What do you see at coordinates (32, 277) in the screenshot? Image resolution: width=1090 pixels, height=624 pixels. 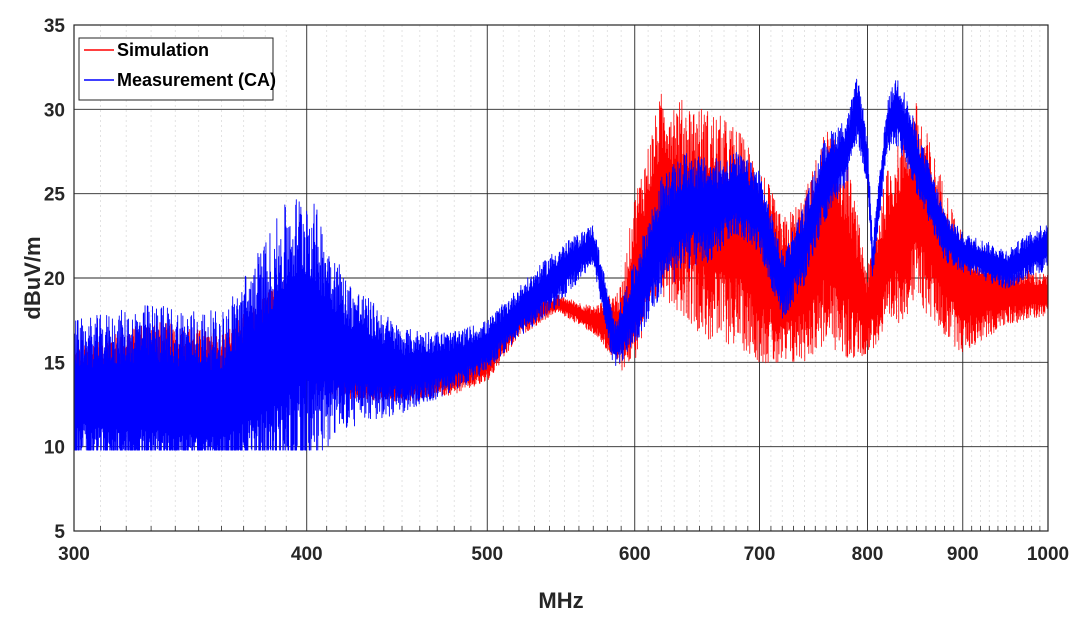 I see `y-axis-label: dBuV/m` at bounding box center [32, 277].